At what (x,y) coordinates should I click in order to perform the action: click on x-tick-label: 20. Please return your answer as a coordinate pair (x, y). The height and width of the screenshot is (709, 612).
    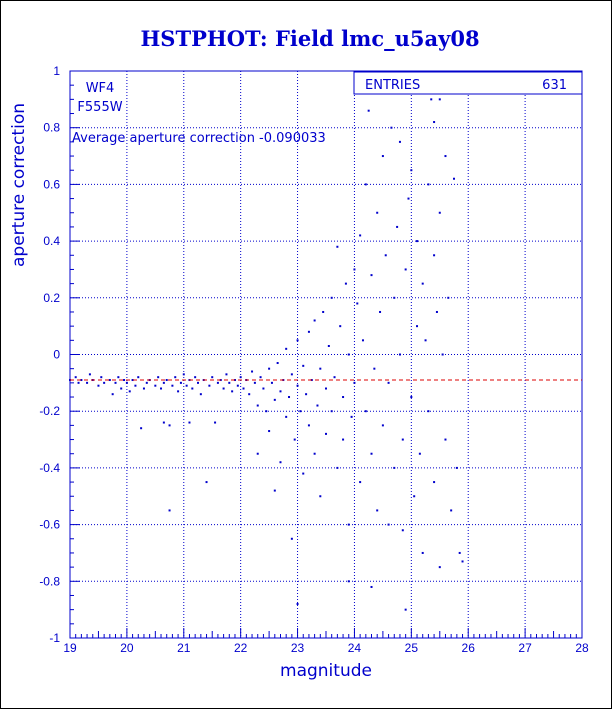
    Looking at the image, I should click on (127, 648).